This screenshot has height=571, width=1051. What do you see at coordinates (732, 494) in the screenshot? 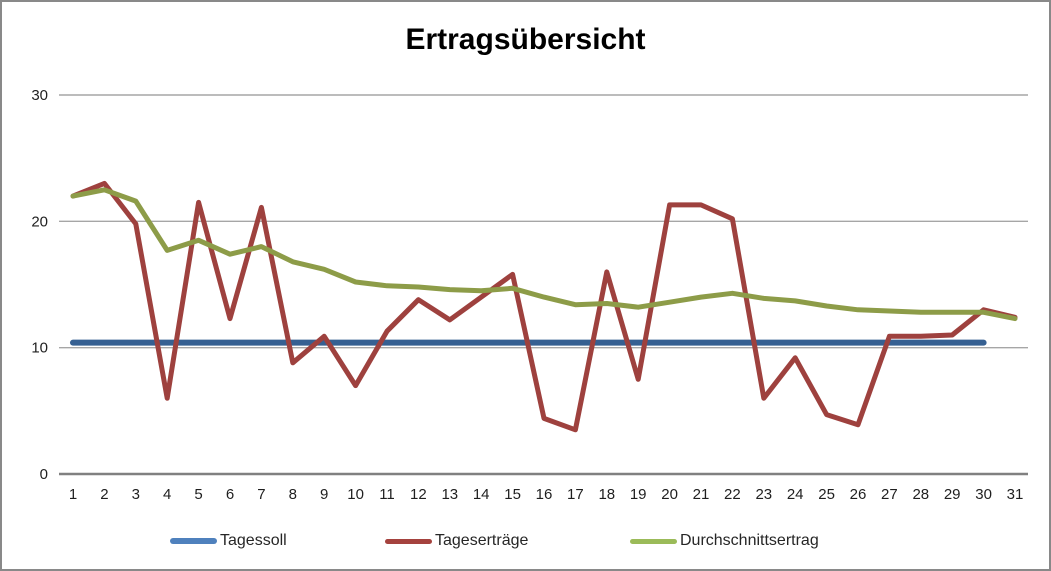
I see `svg-text: 22` at bounding box center [732, 494].